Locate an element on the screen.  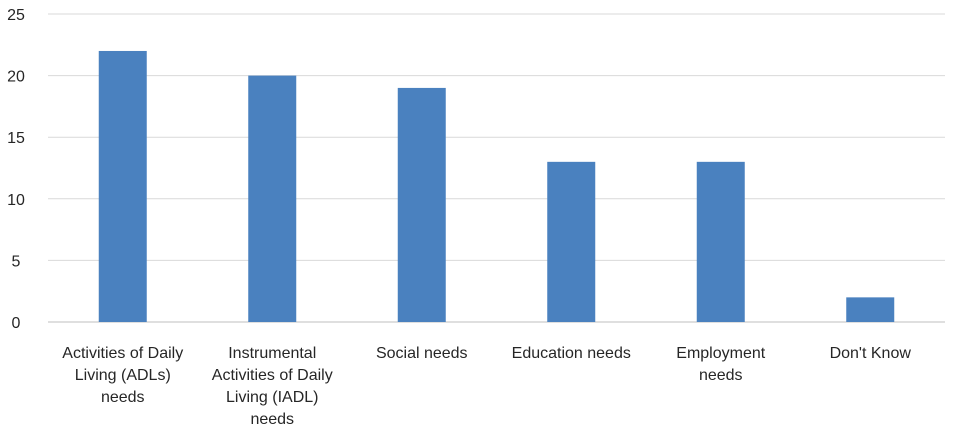
x-tick-label: Employment needs is located at coordinates (720, 364).